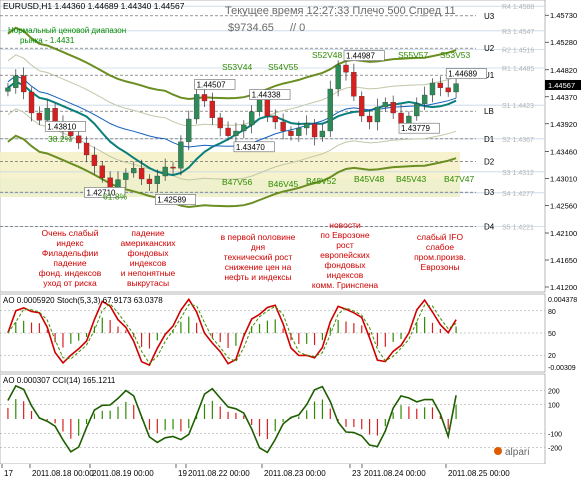  I want to click on price-label: 1.42710, so click(101, 192).